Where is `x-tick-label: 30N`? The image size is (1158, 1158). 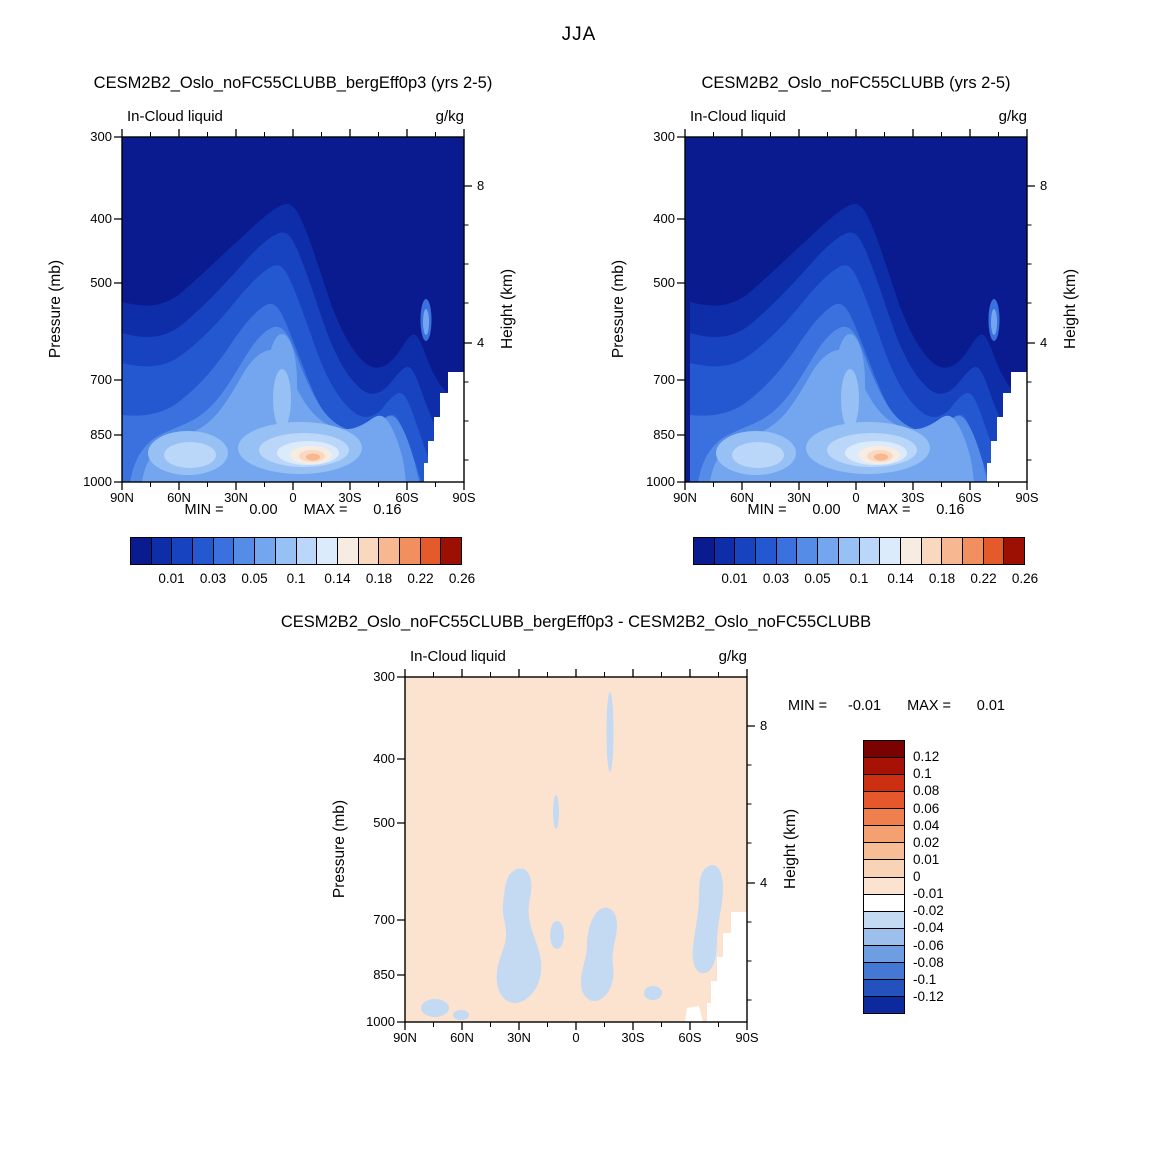 x-tick-label: 30N is located at coordinates (799, 497).